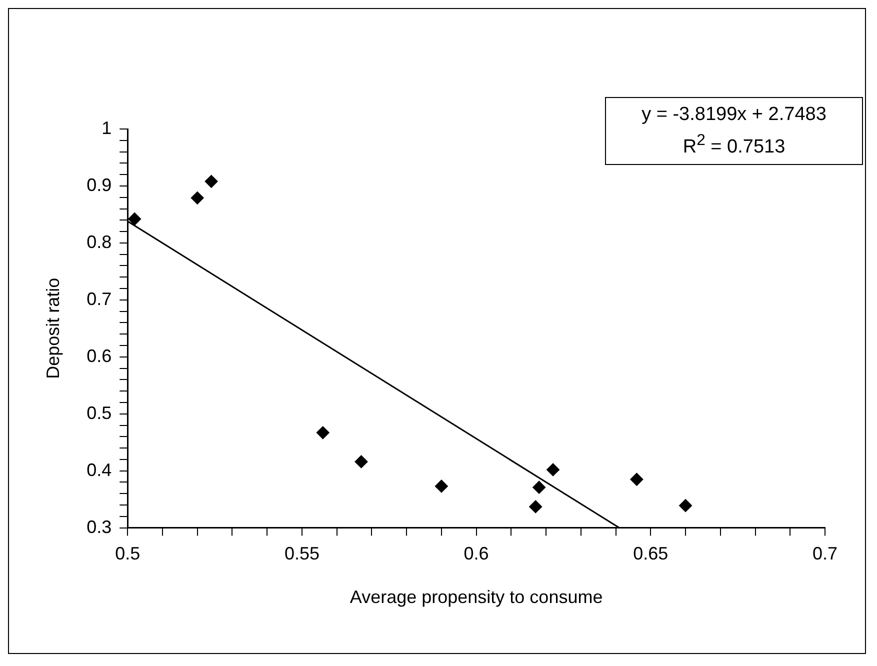 This screenshot has height=666, width=877. Describe the element at coordinates (650, 554) in the screenshot. I see `x-tick-label: 0.65` at that location.